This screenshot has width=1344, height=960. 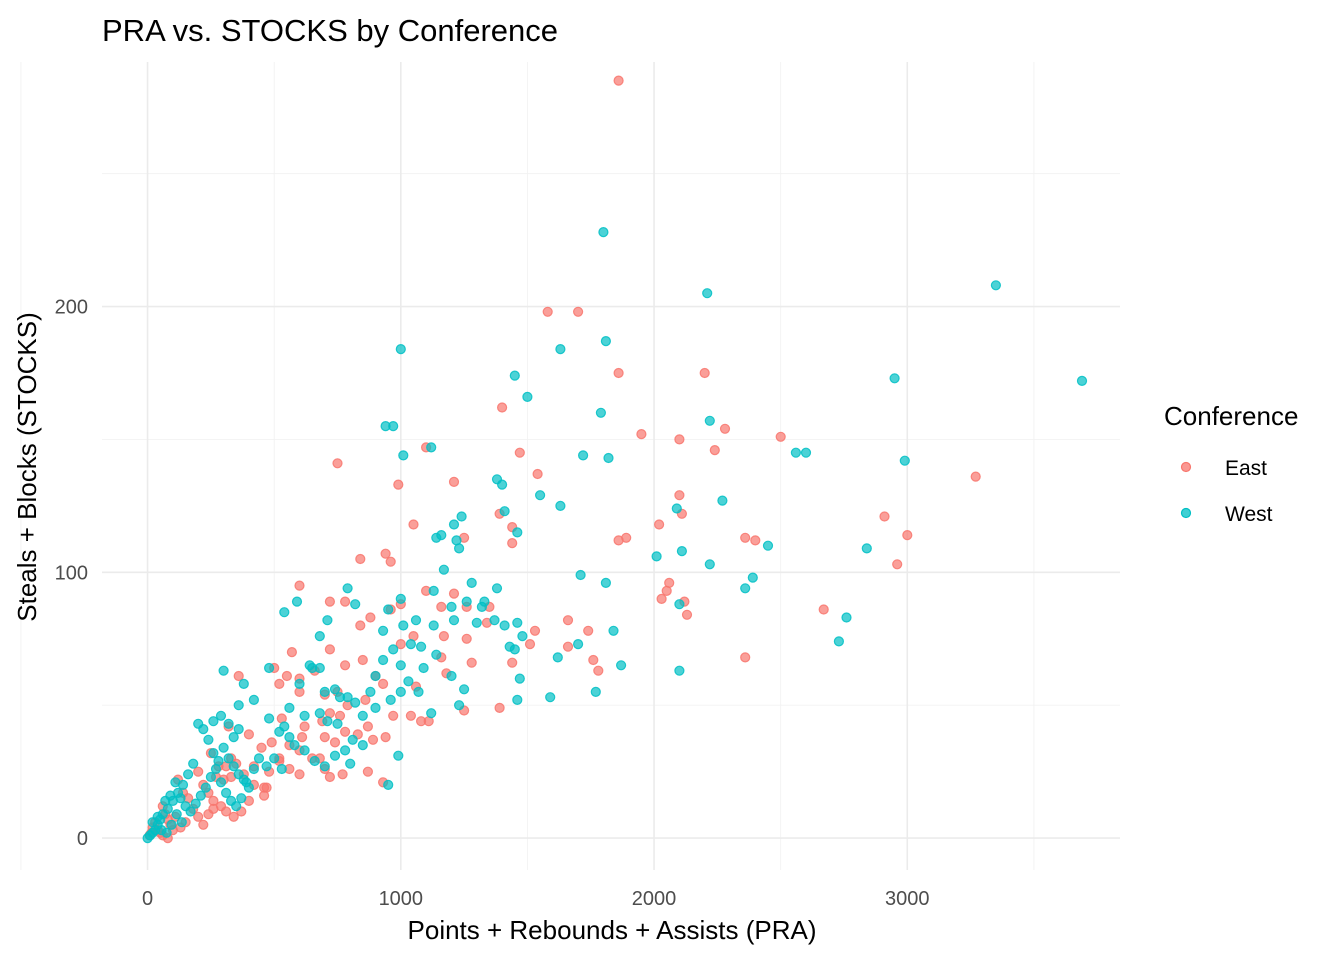 What do you see at coordinates (147, 899) in the screenshot?
I see `x-tick-label: 0` at bounding box center [147, 899].